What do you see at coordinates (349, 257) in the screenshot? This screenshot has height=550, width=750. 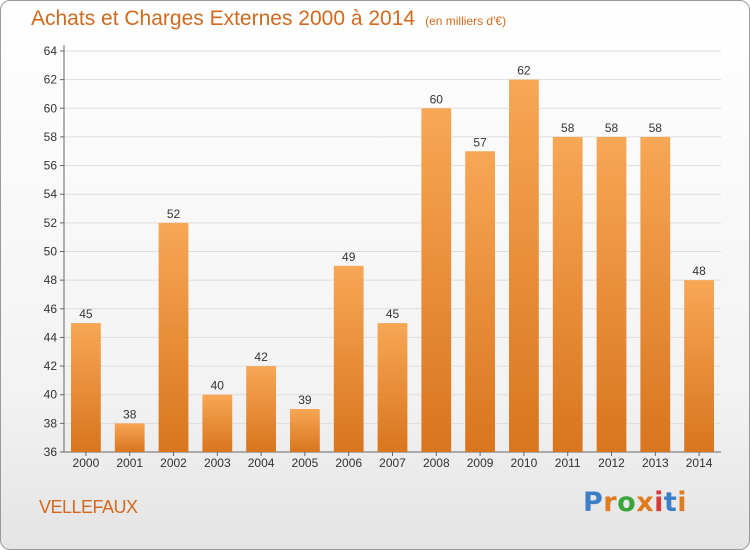 I see `data-label-2006: 49` at bounding box center [349, 257].